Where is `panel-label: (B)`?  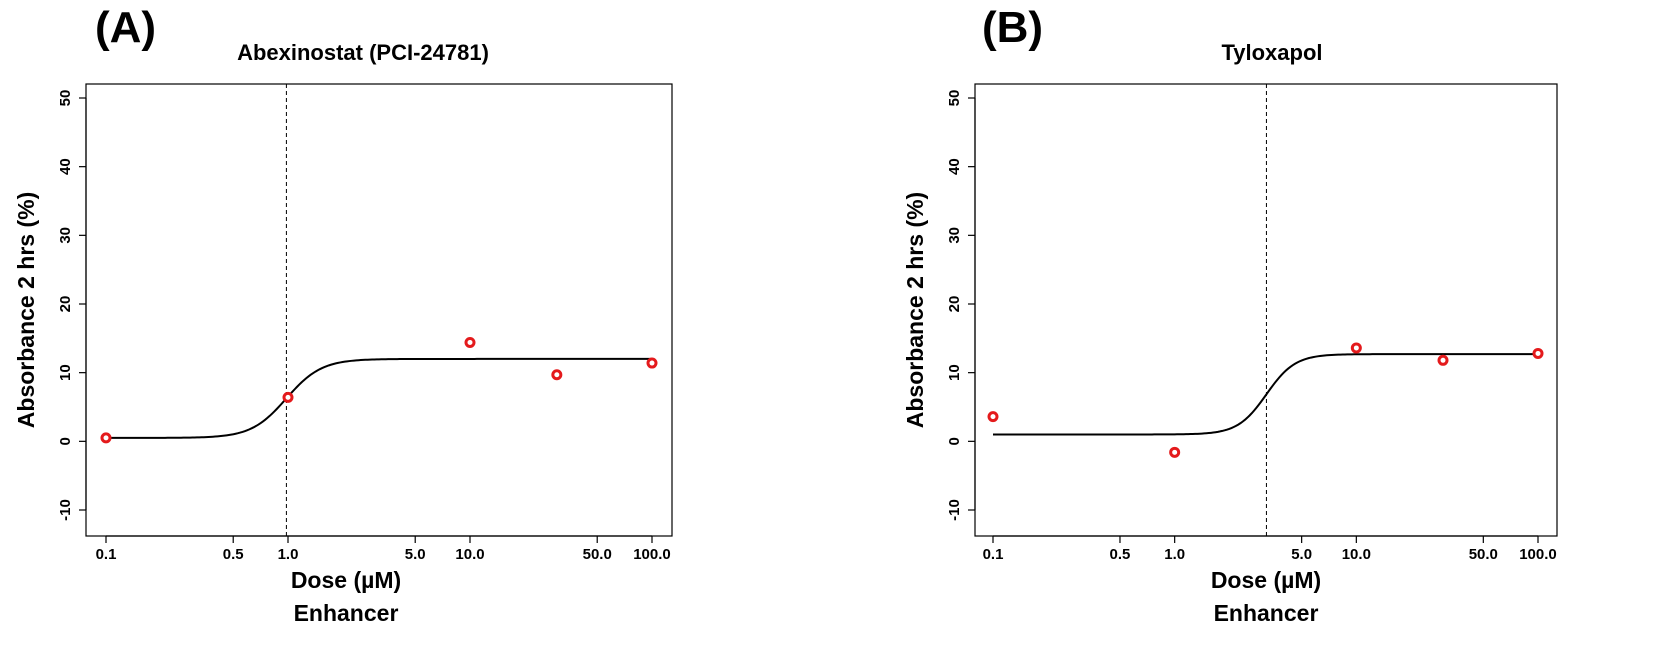
panel-label: (B) is located at coordinates (1012, 27).